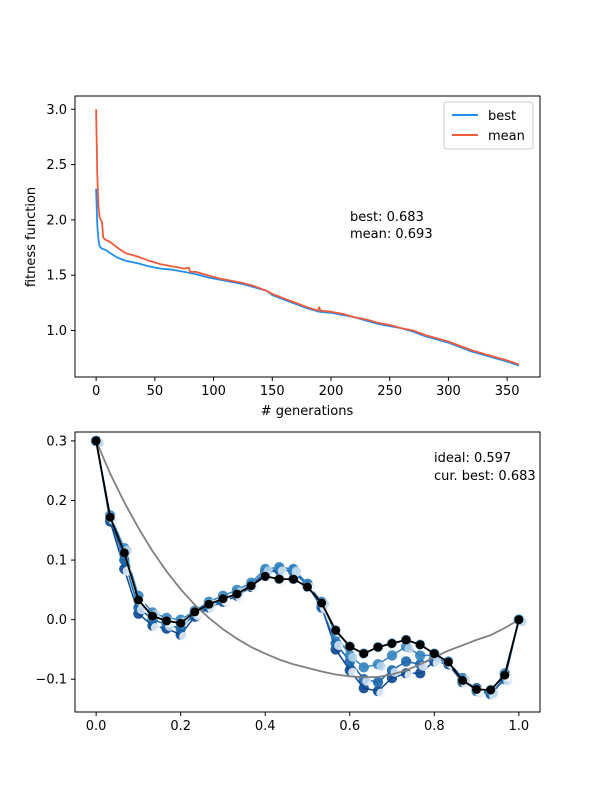  Describe the element at coordinates (434, 726) in the screenshot. I see `x-tick-label: 0.8` at that location.